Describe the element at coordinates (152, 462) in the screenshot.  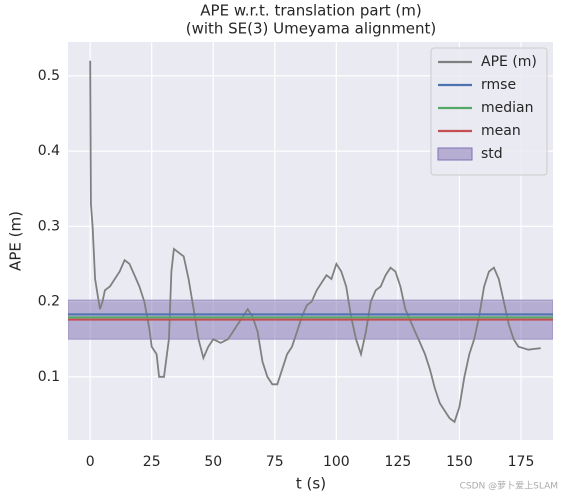
I see `x-tick-label: 25` at that location.